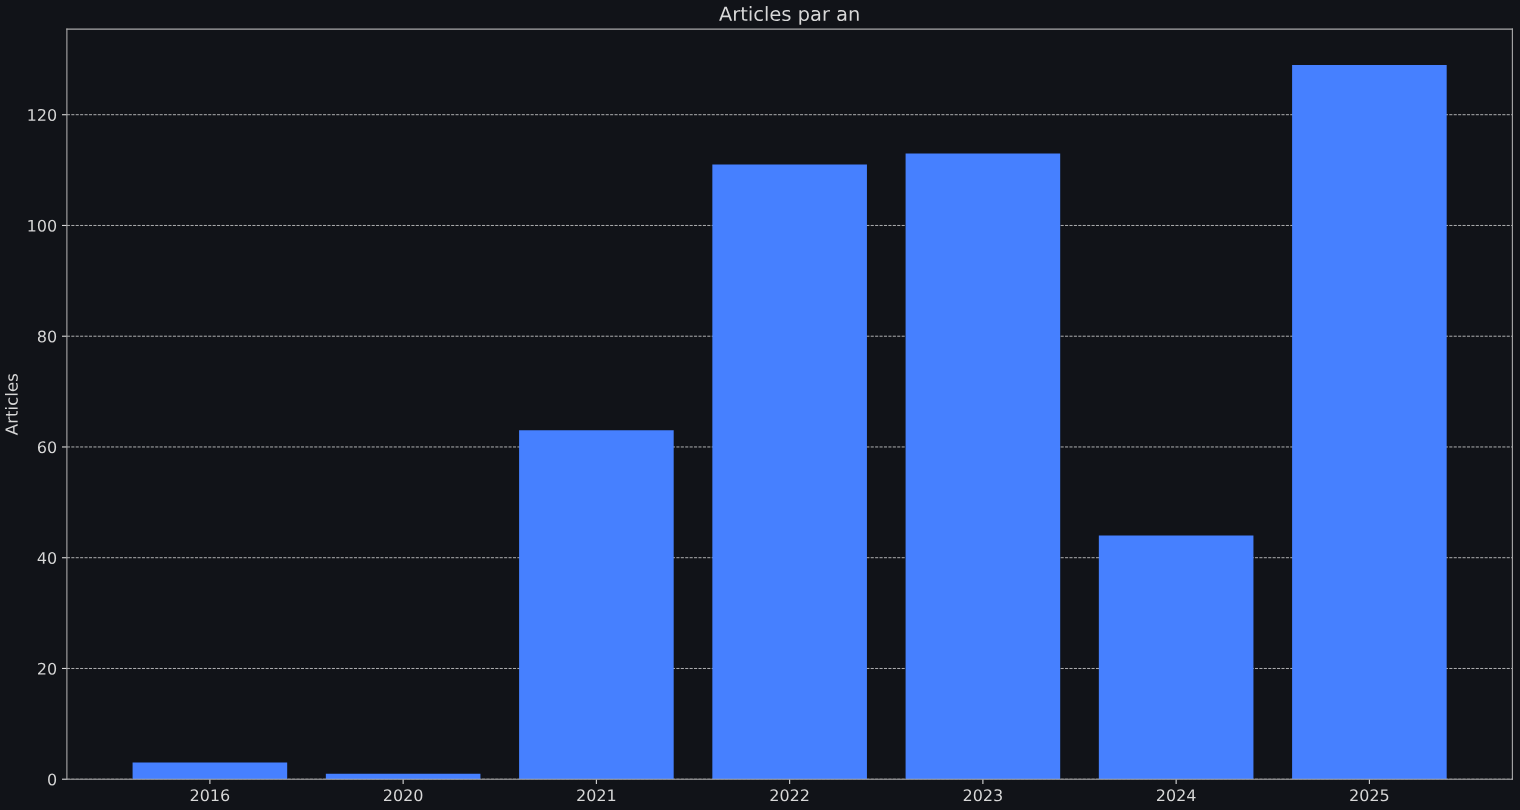  What do you see at coordinates (1369, 795) in the screenshot?
I see `x-tick-label: 2025` at bounding box center [1369, 795].